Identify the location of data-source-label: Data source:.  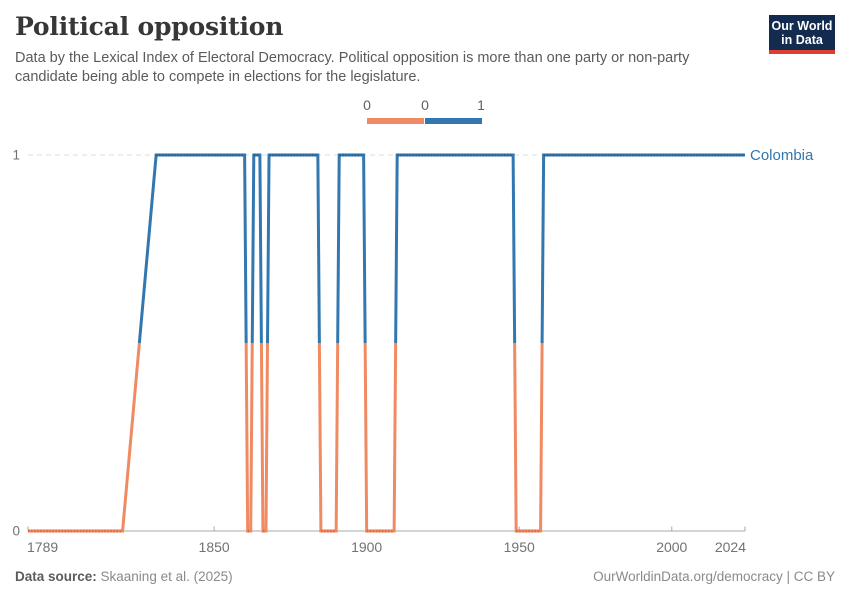
(56, 576).